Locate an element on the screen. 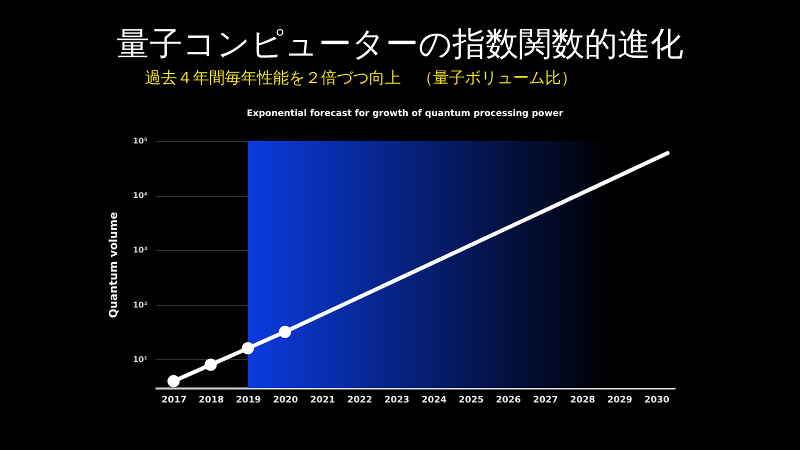 The image size is (800, 450). x-tick-label: 2020 is located at coordinates (285, 401).